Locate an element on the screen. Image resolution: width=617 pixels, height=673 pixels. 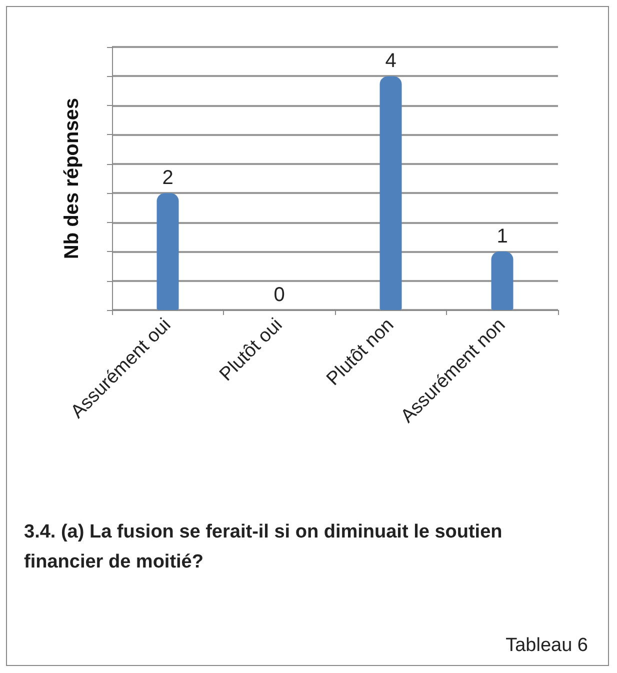
y-axis-title: Nb des réponses is located at coordinates (72, 179).